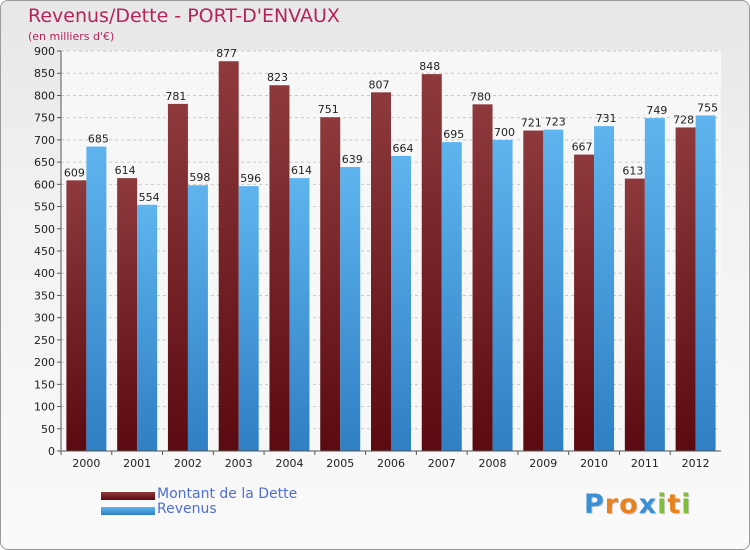 The height and width of the screenshot is (550, 750). Describe the element at coordinates (44, 207) in the screenshot. I see `y-tick-label: 550` at that location.